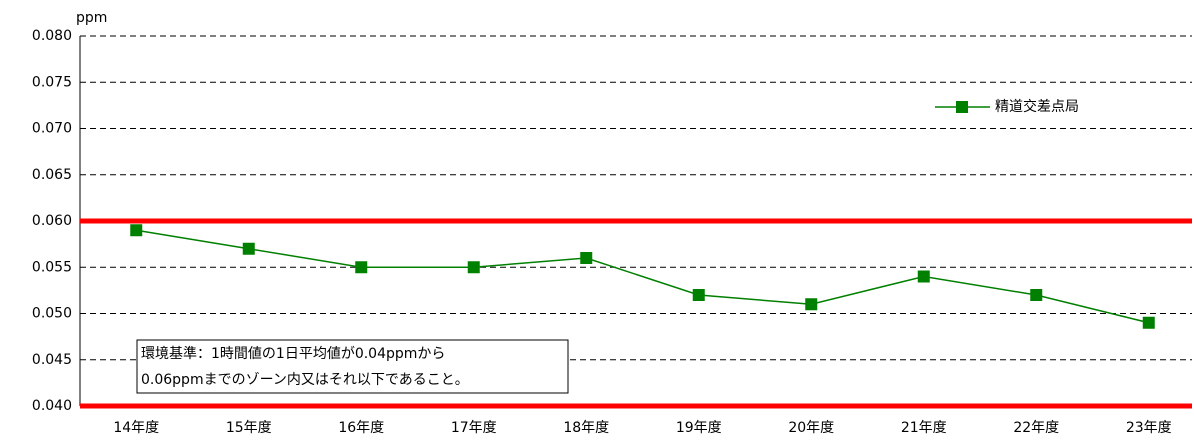 The height and width of the screenshot is (447, 1194). Describe the element at coordinates (52, 267) in the screenshot. I see `y-tick-label: 0.055` at that location.